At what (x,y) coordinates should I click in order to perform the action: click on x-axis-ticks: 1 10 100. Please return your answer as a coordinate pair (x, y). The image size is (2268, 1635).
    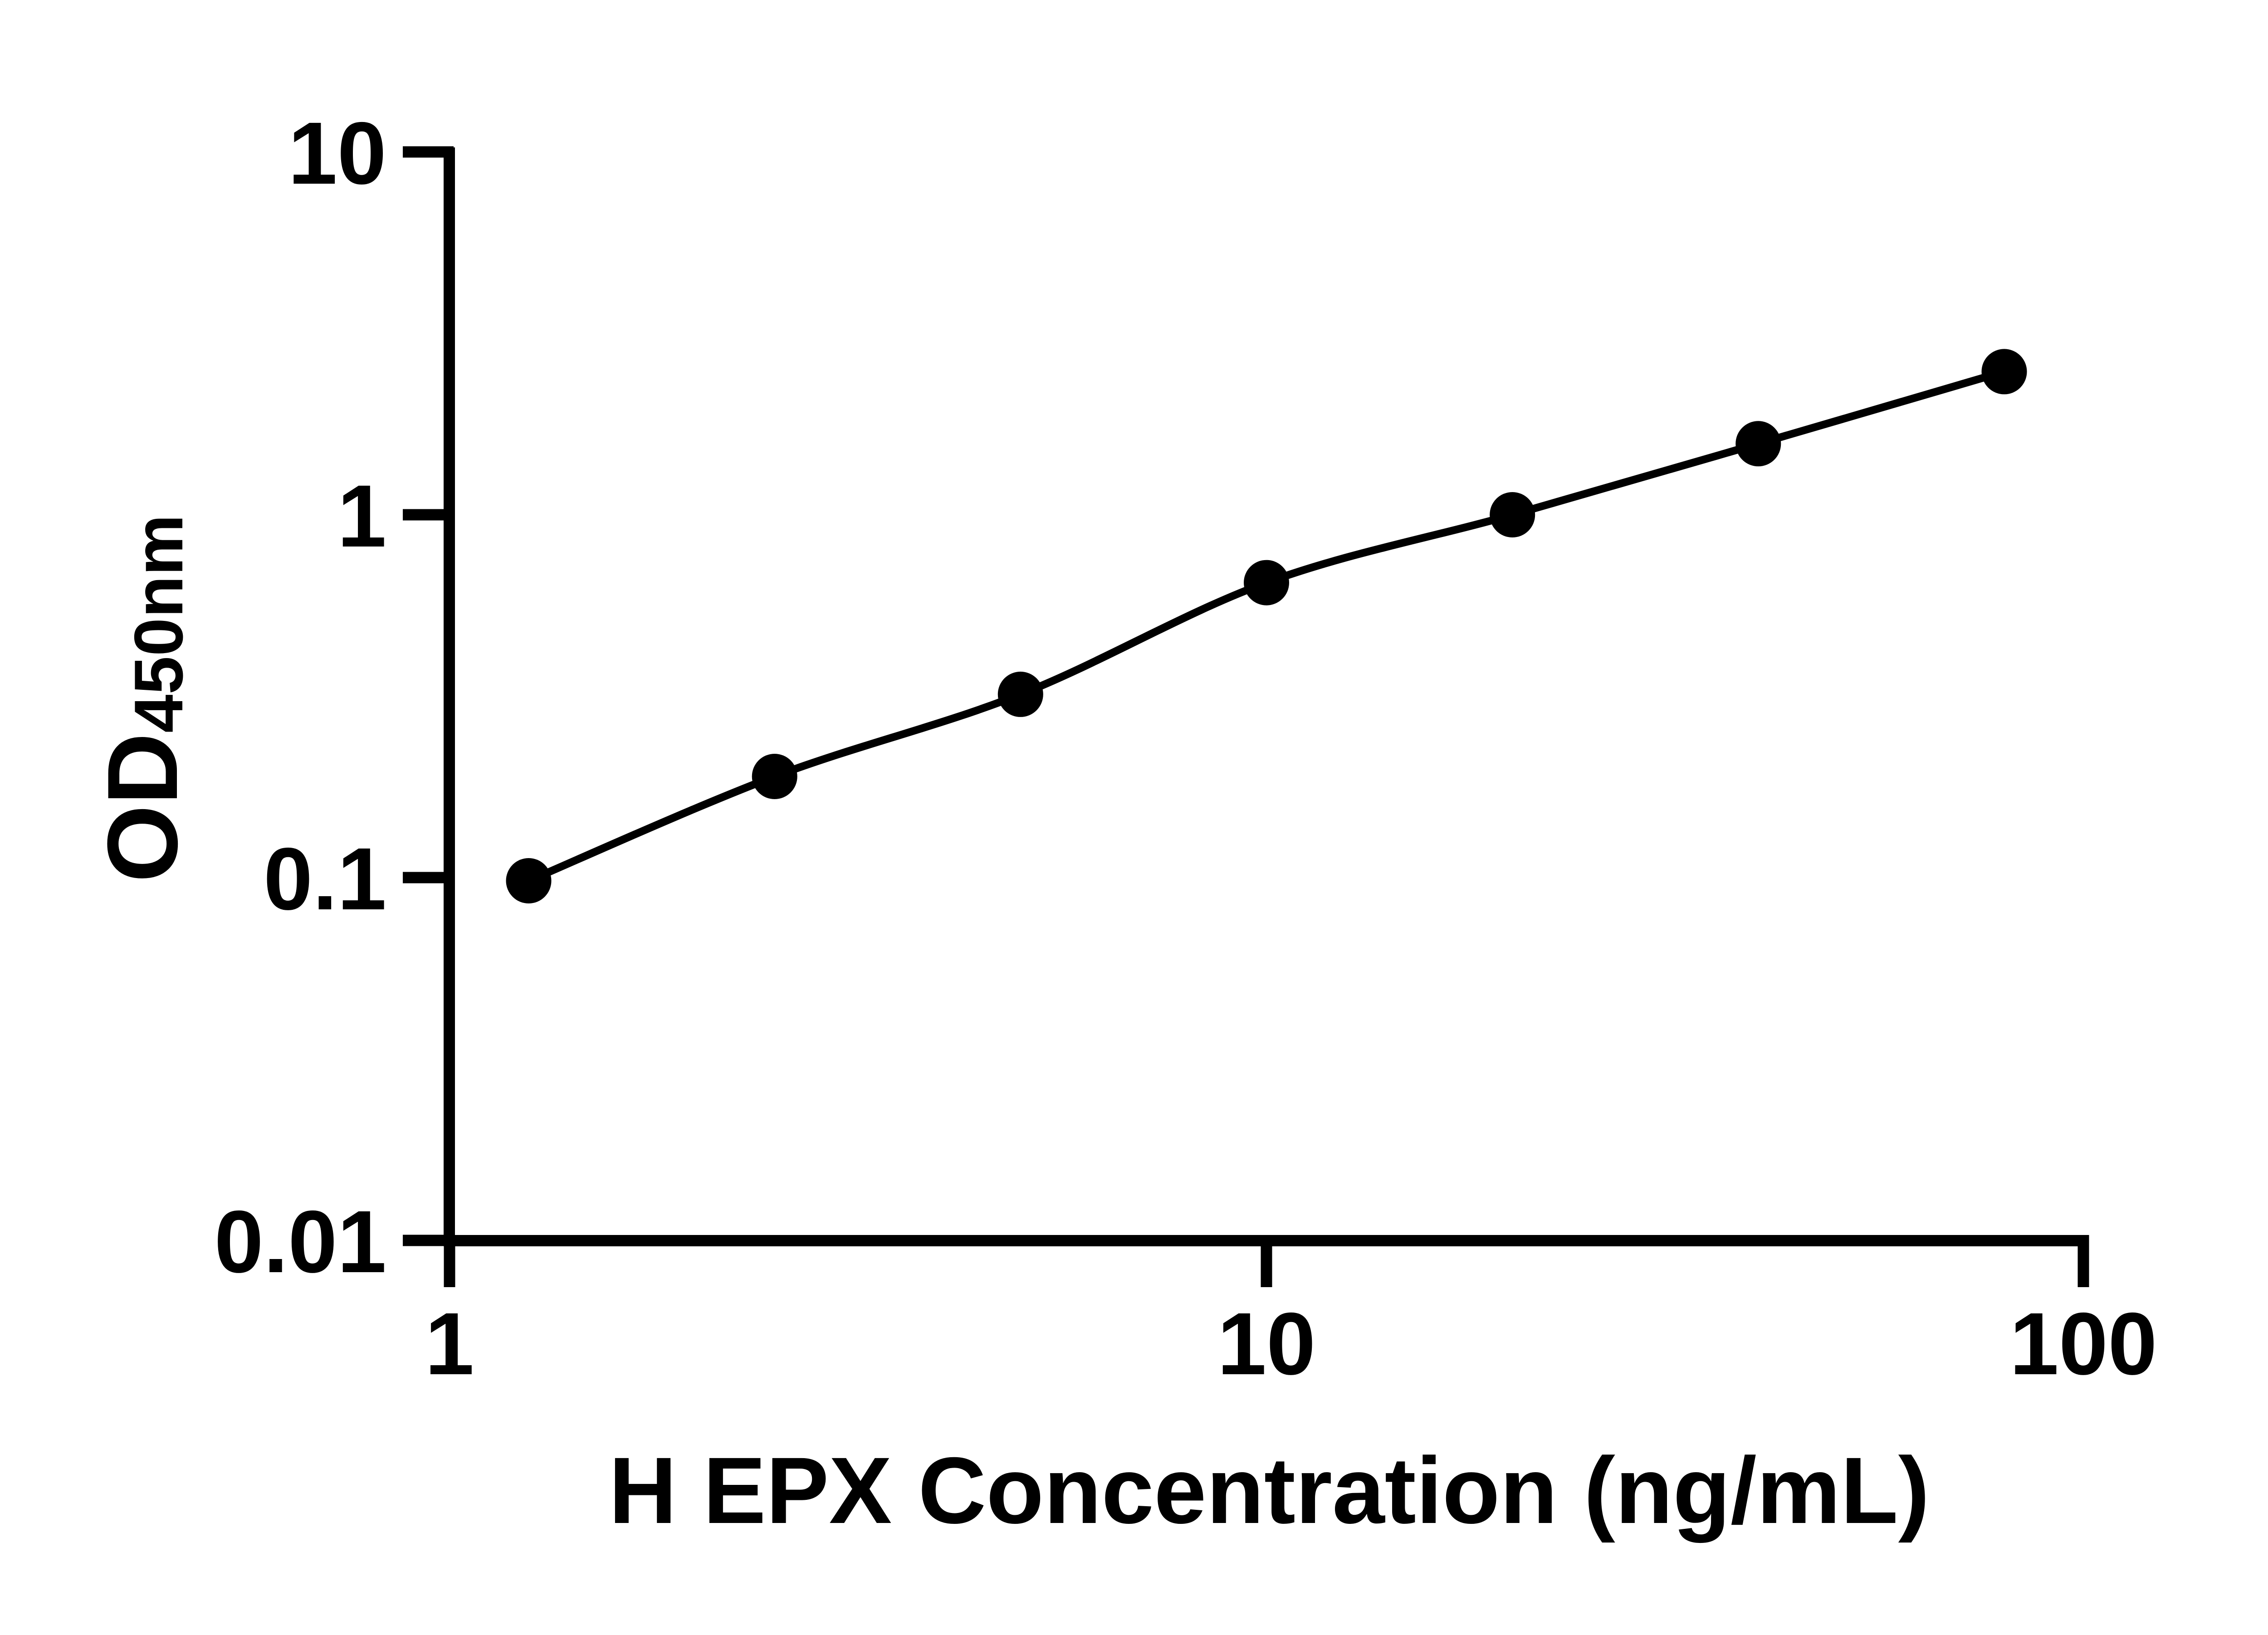
    Looking at the image, I should click on (1291, 1314).